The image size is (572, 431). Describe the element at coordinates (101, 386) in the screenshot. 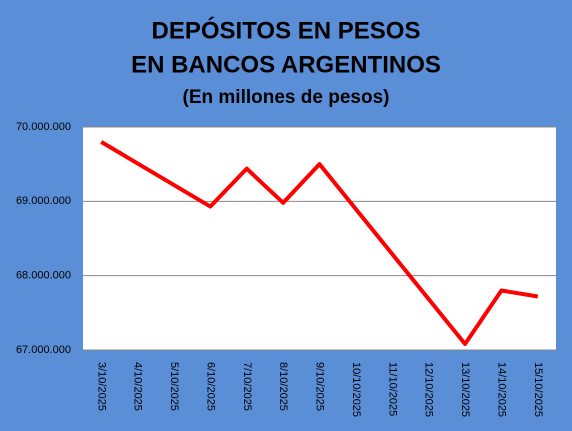

I see `x-tick-label: 3/10/2025` at that location.